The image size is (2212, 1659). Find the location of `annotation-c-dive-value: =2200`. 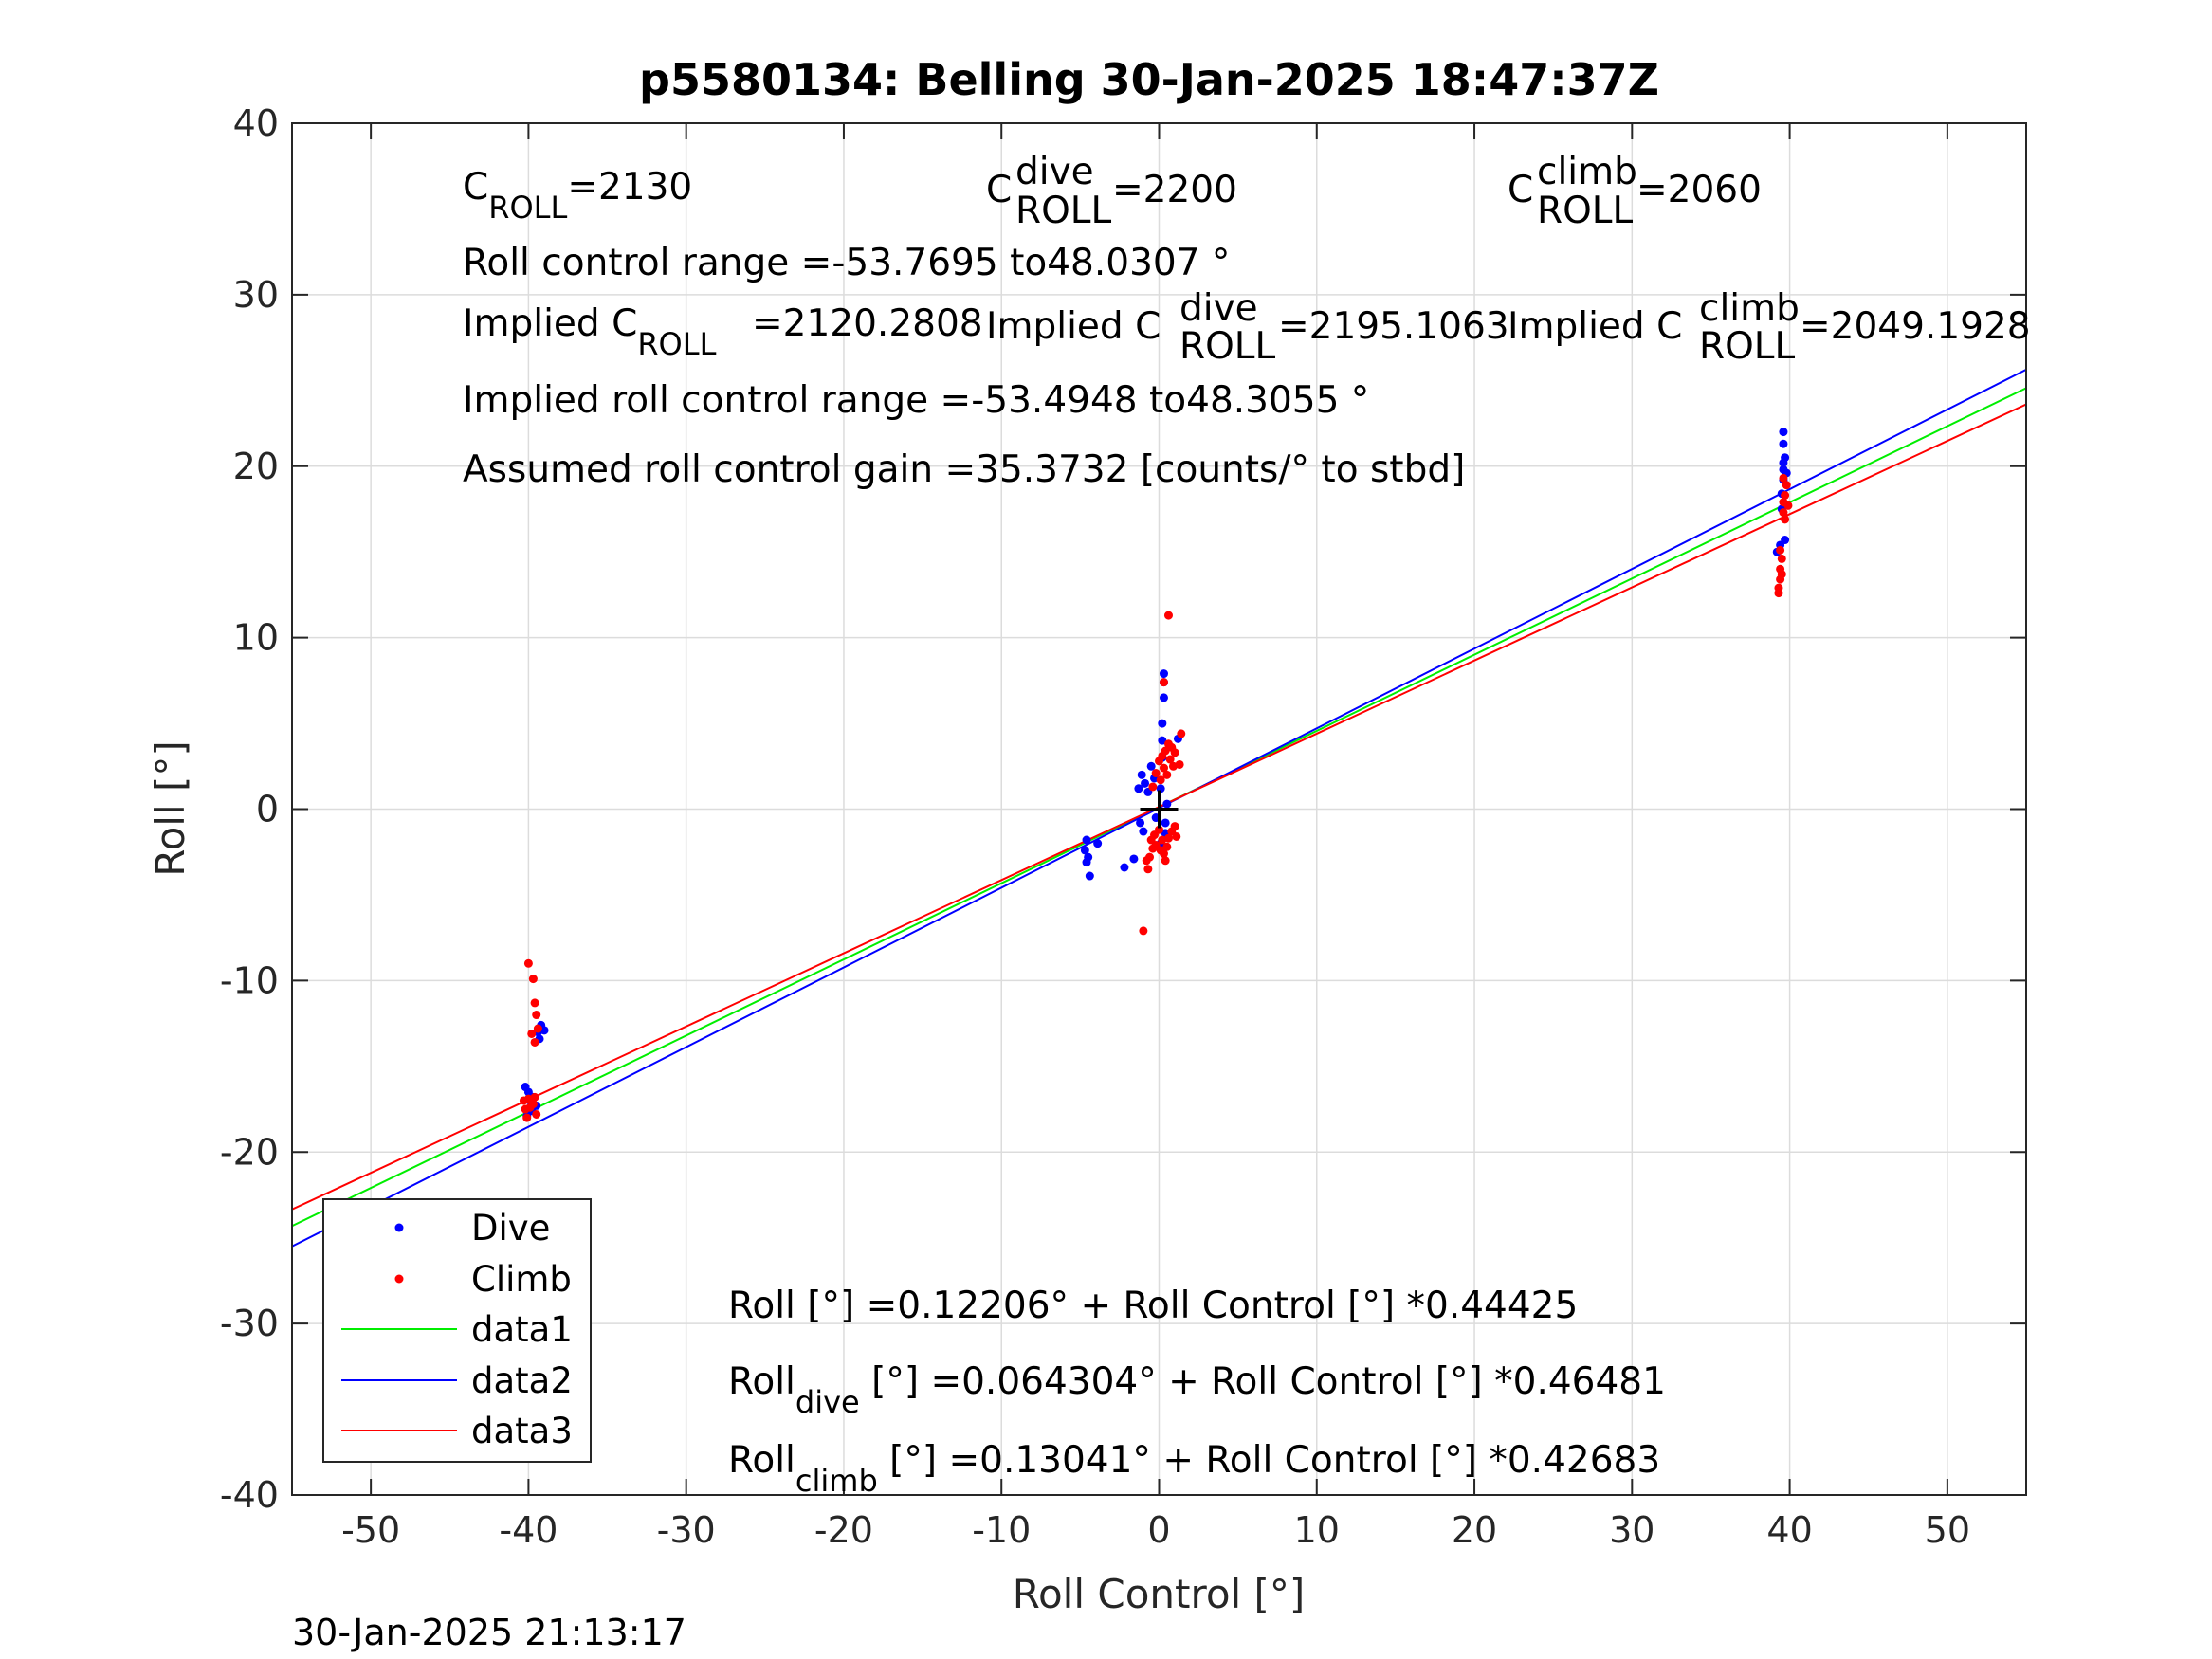

annotation-c-dive-value: =2200 is located at coordinates (1174, 190).